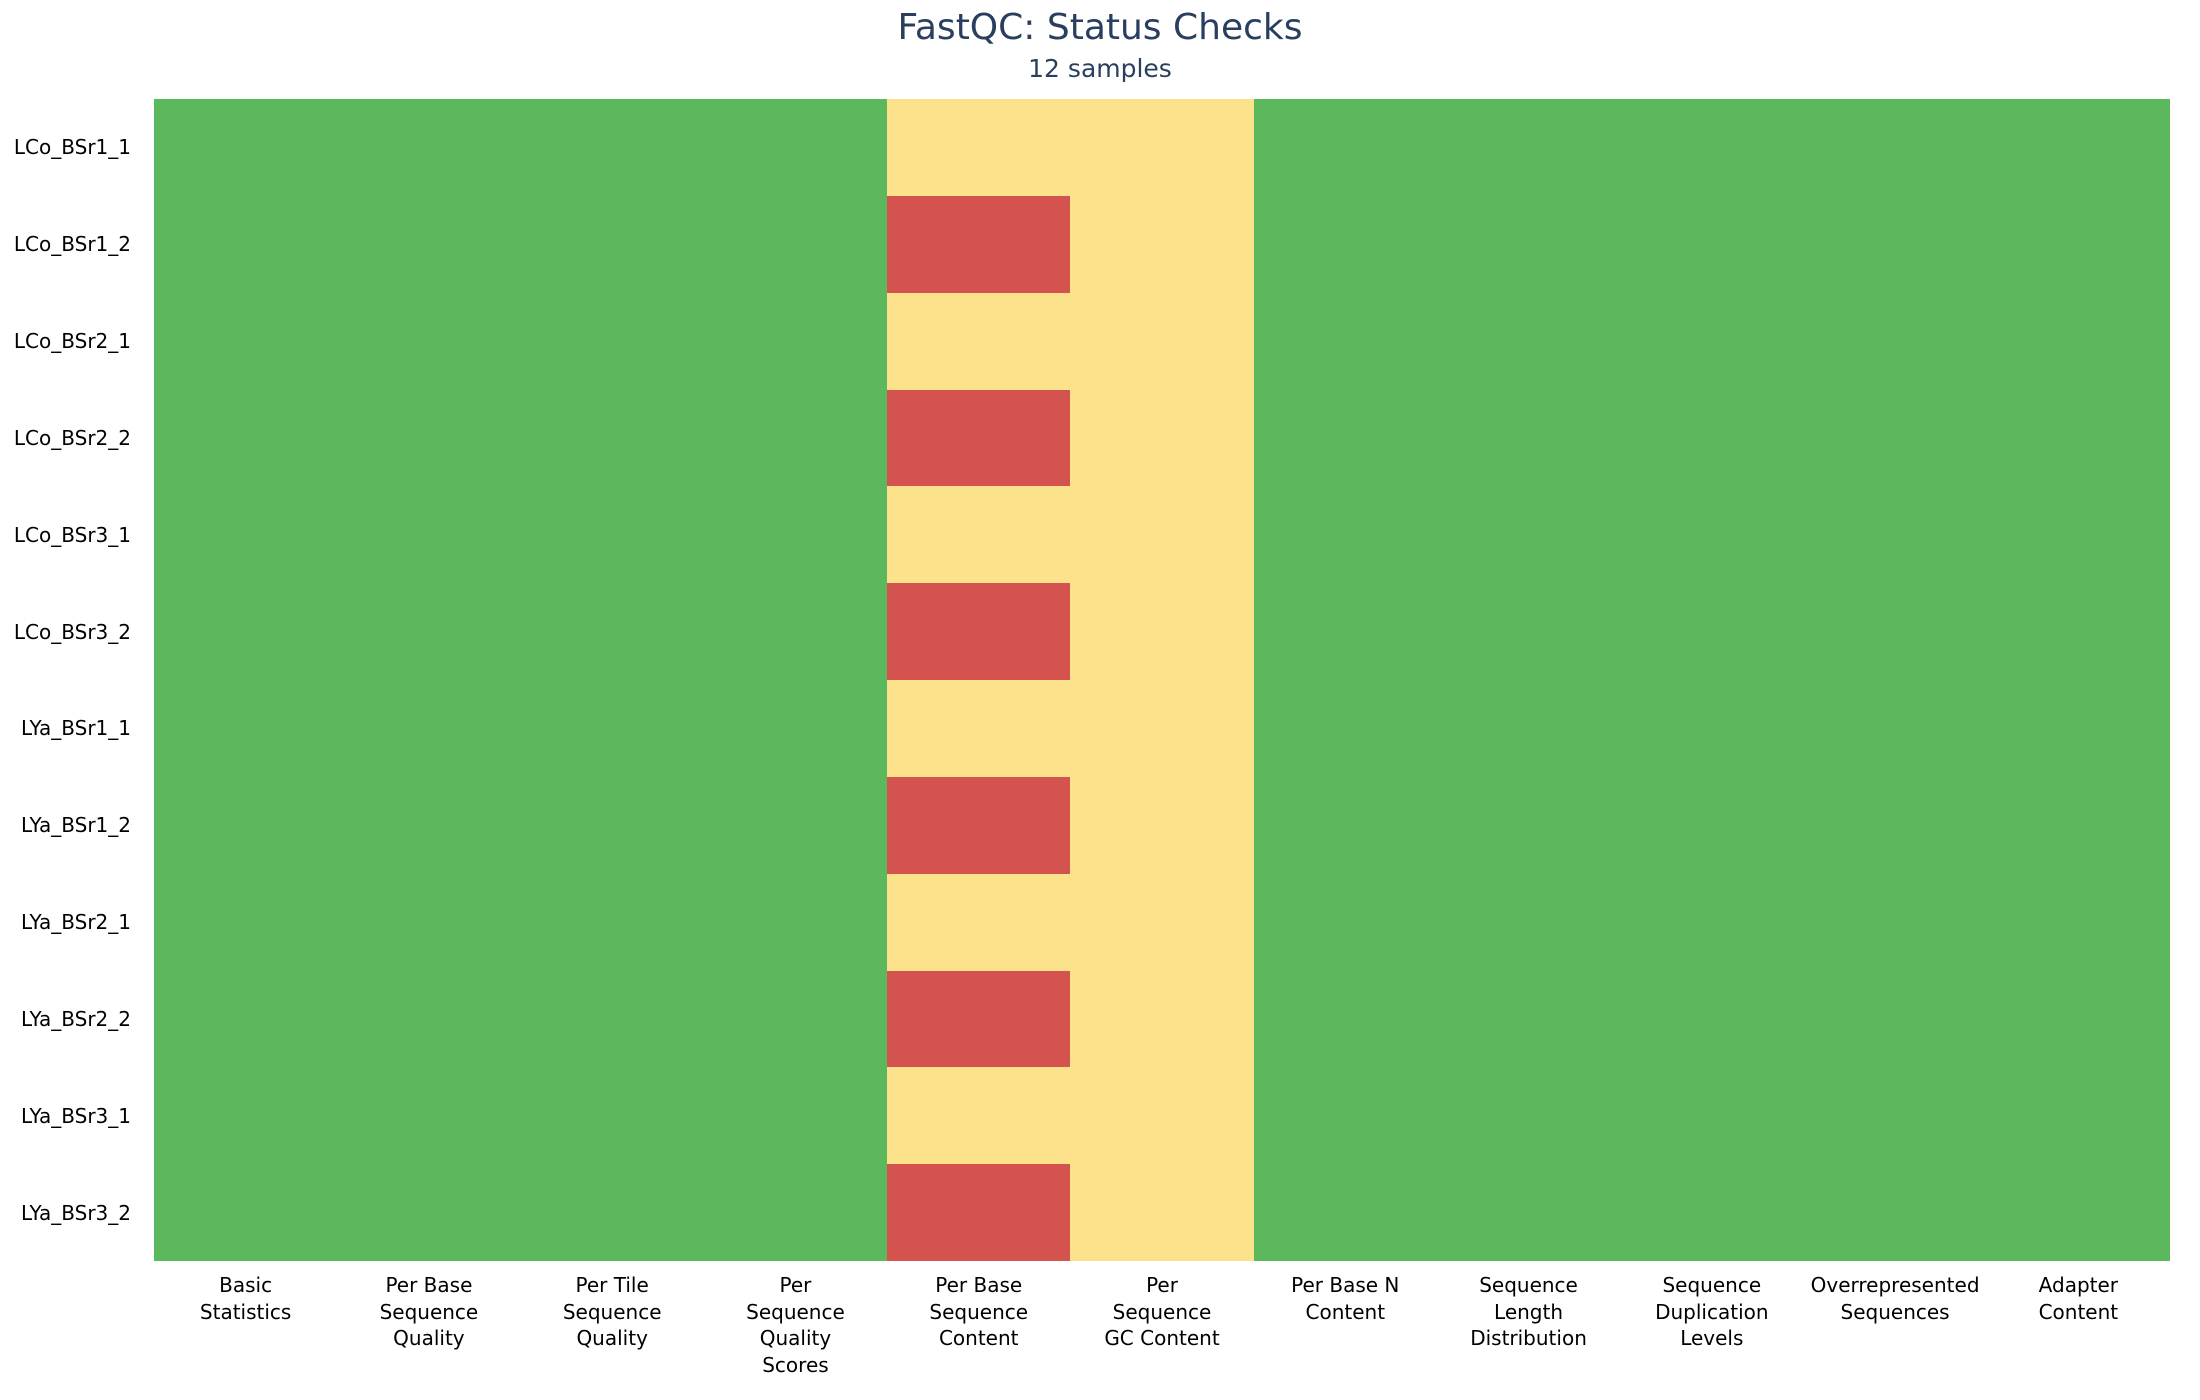 This screenshot has width=2200, height=1400. Describe the element at coordinates (429, 1311) in the screenshot. I see `x-tick-label: Per Base Sequence Quality` at that location.